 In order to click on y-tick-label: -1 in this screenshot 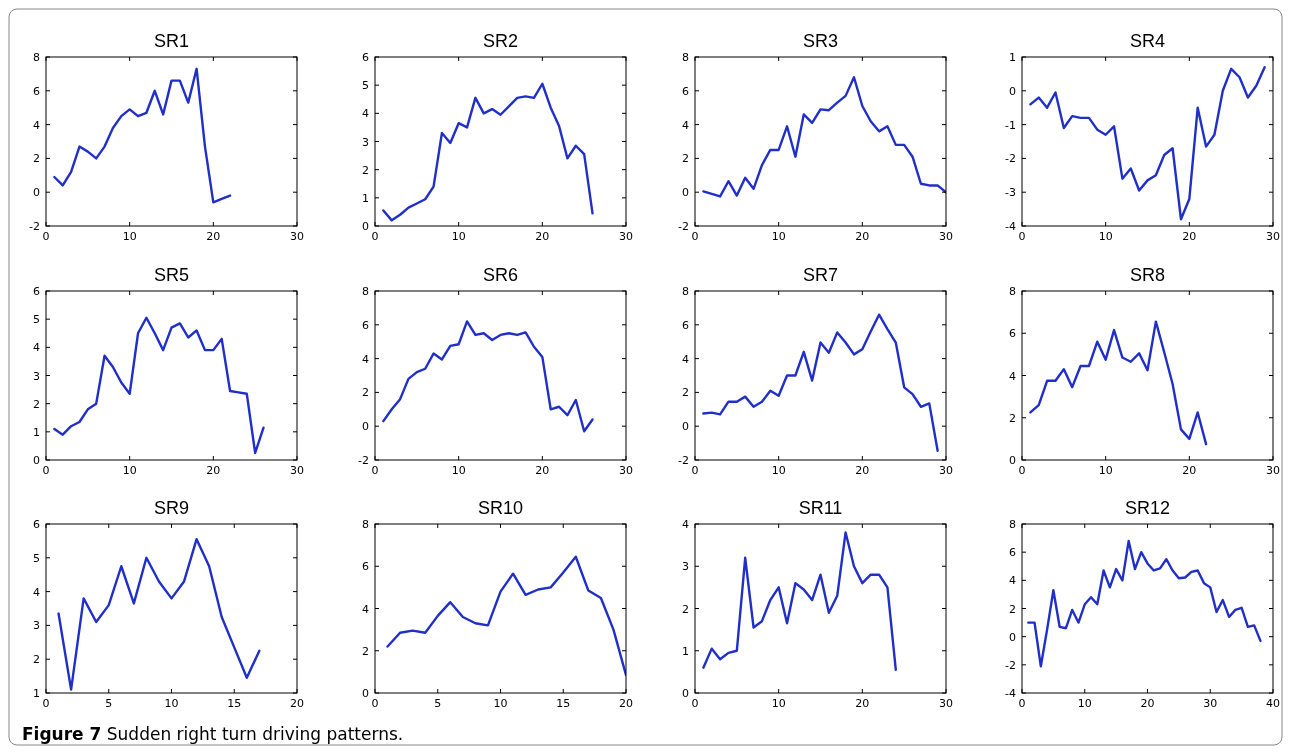, I will do `click(1010, 125)`.